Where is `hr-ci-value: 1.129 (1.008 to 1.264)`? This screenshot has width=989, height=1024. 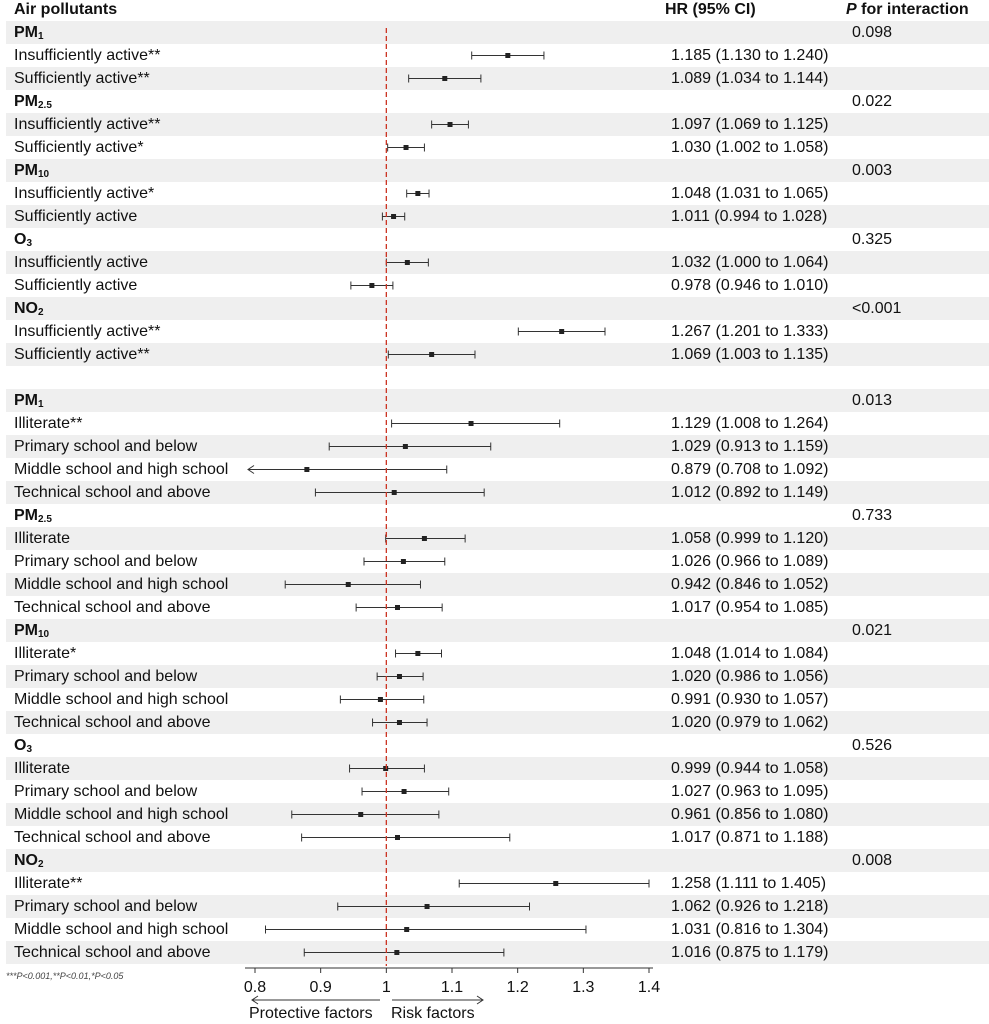 hr-ci-value: 1.129 (1.008 to 1.264) is located at coordinates (750, 423).